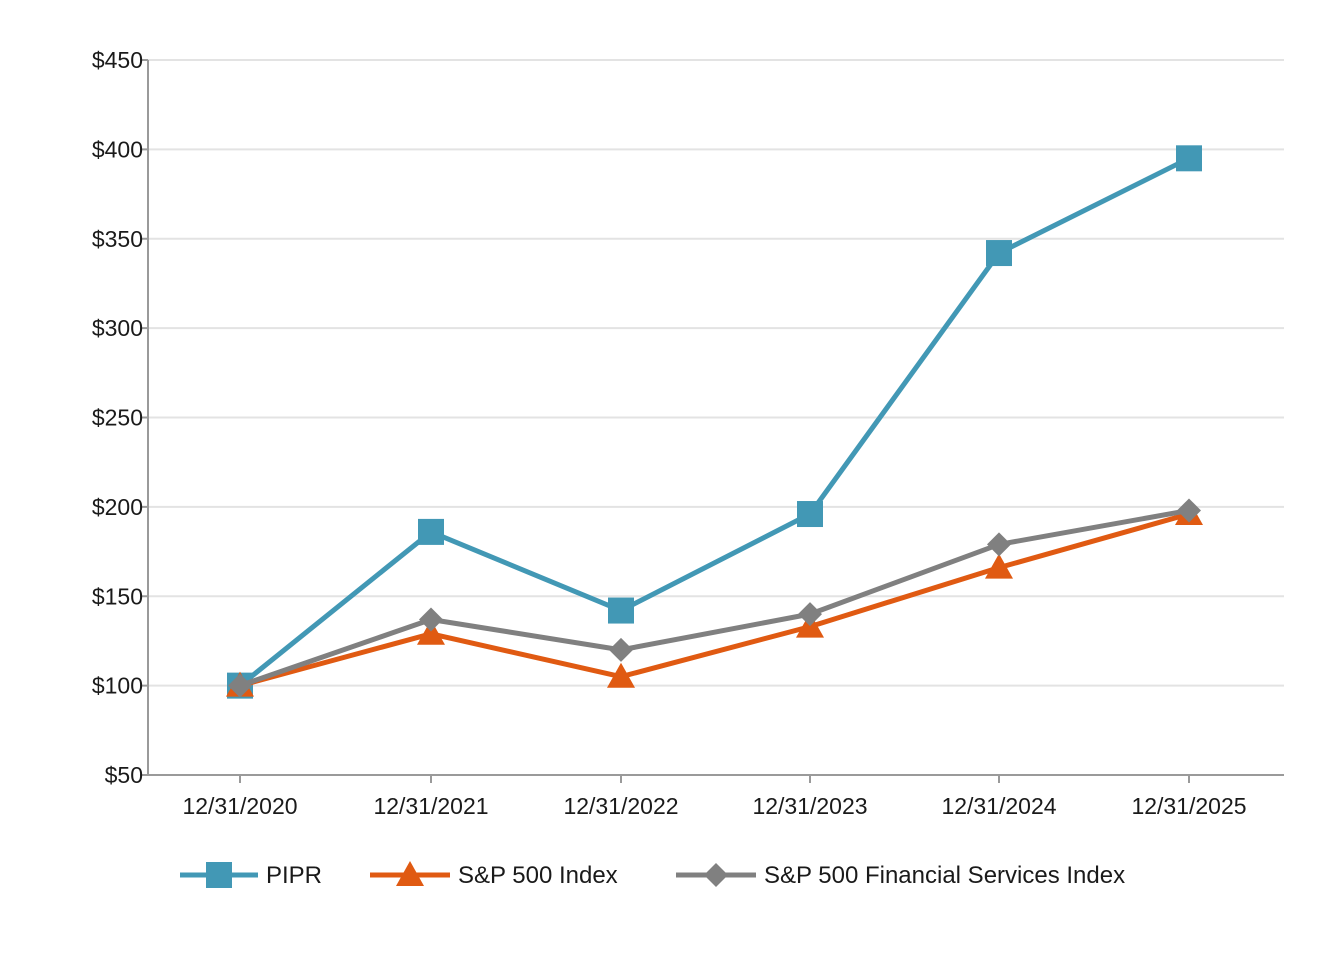 The height and width of the screenshot is (960, 1344). What do you see at coordinates (117, 507) in the screenshot?
I see `y-tick-label: $200` at bounding box center [117, 507].